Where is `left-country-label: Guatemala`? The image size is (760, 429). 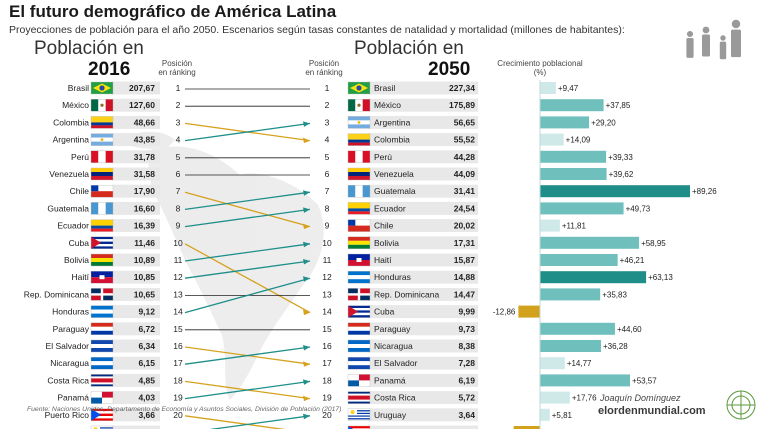 left-country-label: Guatemala is located at coordinates (68, 208).